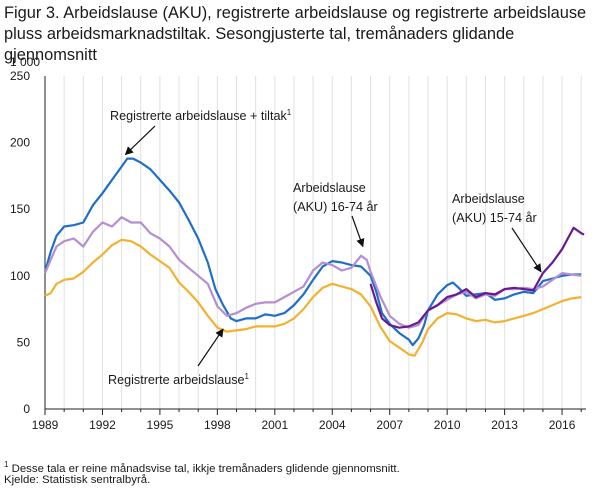 The width and height of the screenshot is (610, 488). Describe the element at coordinates (494, 218) in the screenshot. I see `annotation-aku-15-74-line2: (AKU) 15-74 år` at that location.